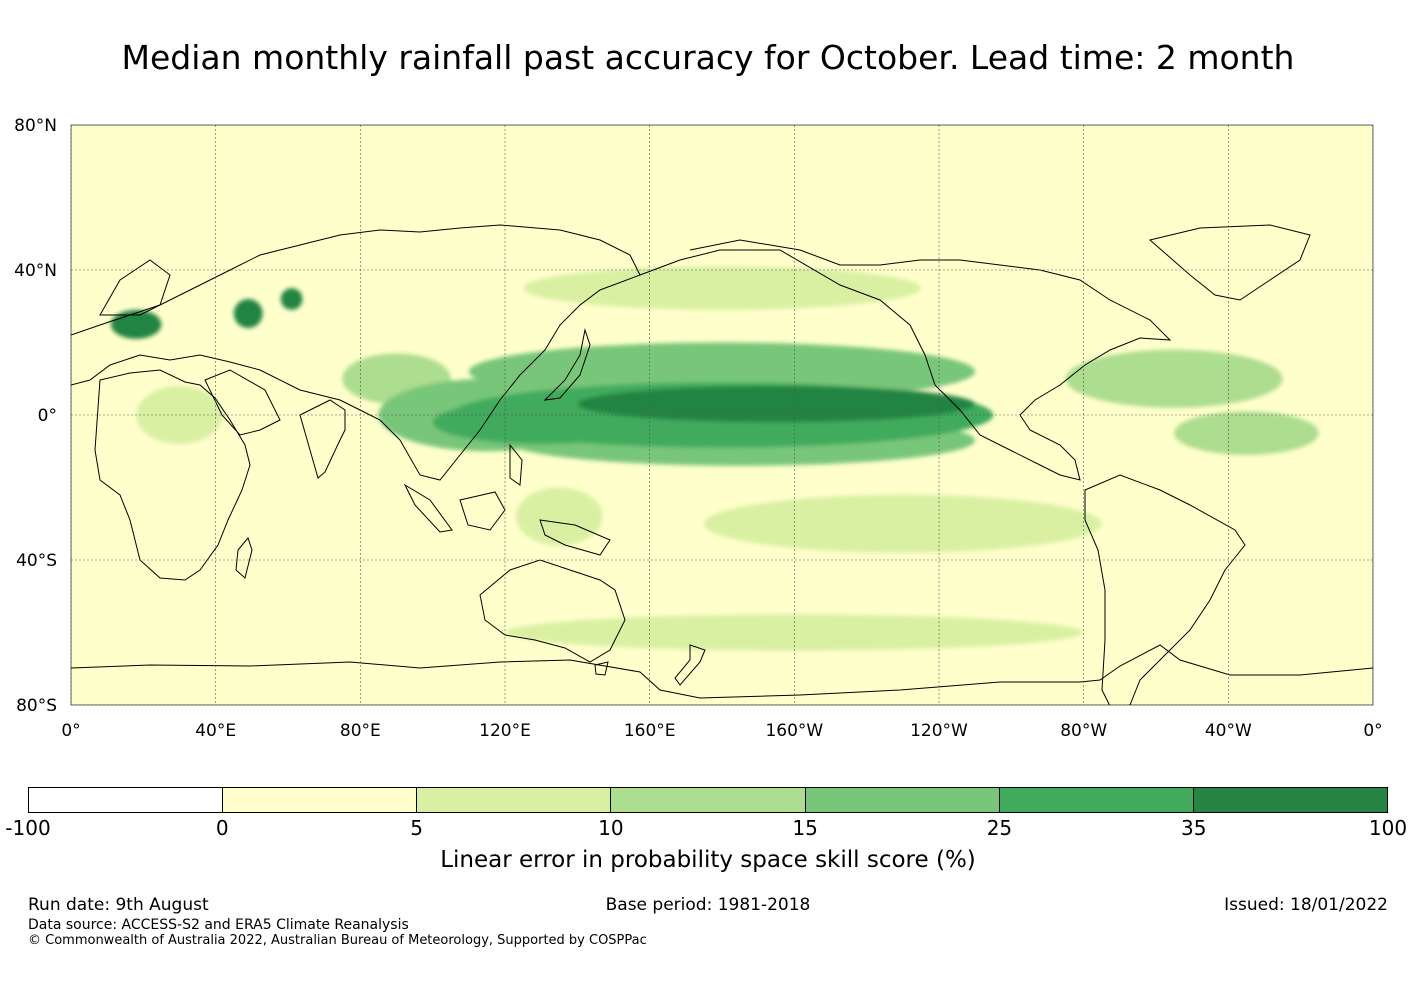 Image resolution: width=1416 pixels, height=990 pixels. What do you see at coordinates (28, 828) in the screenshot?
I see `colorbar-tick-label: -100` at bounding box center [28, 828].